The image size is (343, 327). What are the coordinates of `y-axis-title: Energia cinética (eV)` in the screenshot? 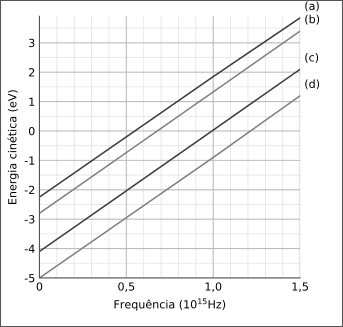 It's located at (13, 147).